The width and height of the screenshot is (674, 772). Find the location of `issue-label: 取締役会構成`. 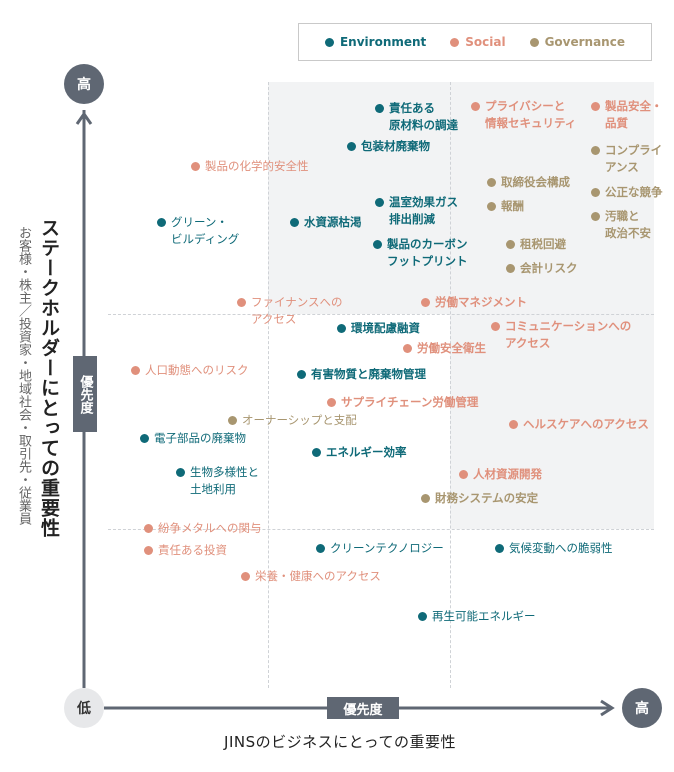

issue-label: 取締役会構成 is located at coordinates (535, 182).